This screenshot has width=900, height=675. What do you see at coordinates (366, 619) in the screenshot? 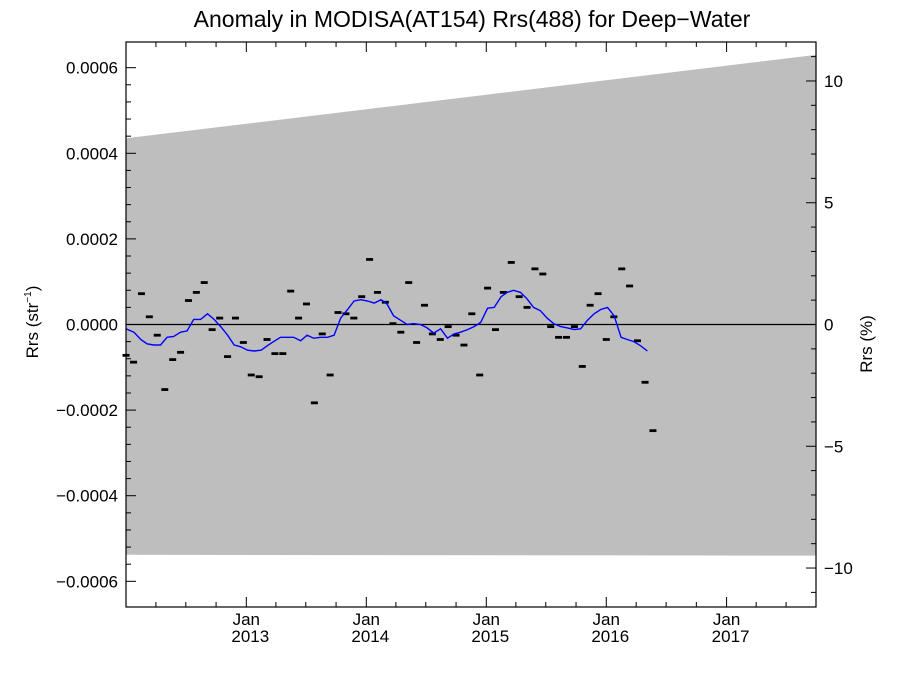
I see `x-tick-month-1: Jan` at bounding box center [366, 619].